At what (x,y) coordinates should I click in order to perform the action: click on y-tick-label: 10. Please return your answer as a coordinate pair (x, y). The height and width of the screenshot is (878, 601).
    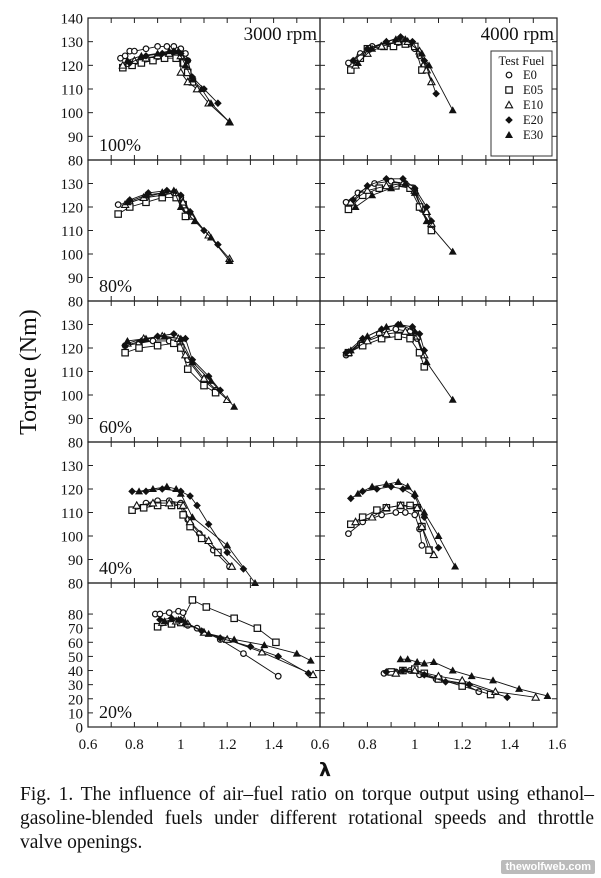
    Looking at the image, I should click on (75, 714).